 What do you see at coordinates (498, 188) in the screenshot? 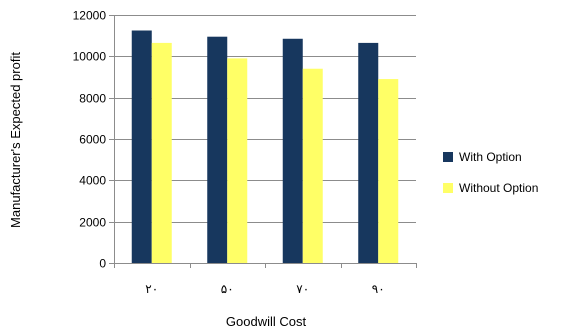
I see `legend-label: Without Option` at bounding box center [498, 188].